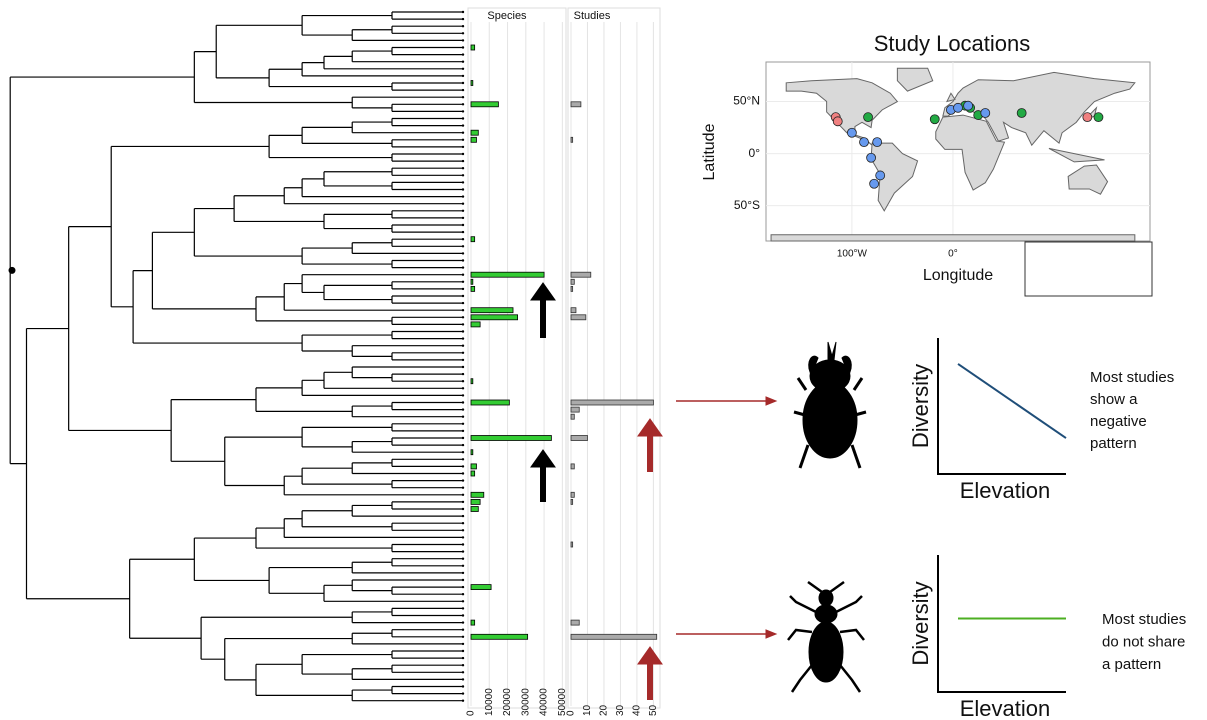  I want to click on x-tick-label: 30, so click(620, 710).